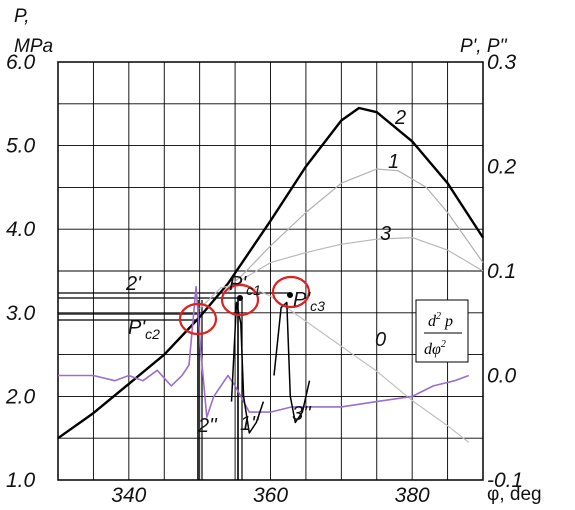 Image resolution: width=575 pixels, height=510 pixels. Describe the element at coordinates (33, 46) in the screenshot. I see `y-left-label-line2: MPa` at that location.